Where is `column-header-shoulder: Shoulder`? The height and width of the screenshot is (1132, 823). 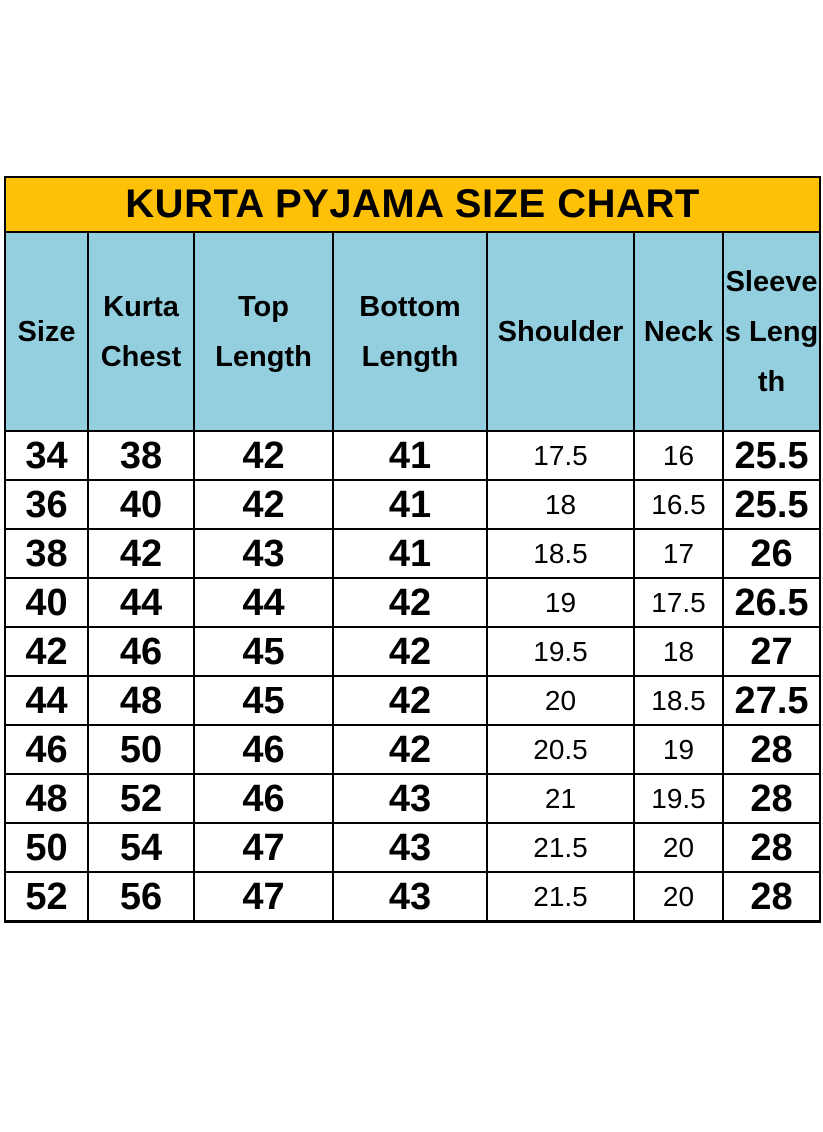 column-header-shoulder: Shoulder is located at coordinates (560, 331).